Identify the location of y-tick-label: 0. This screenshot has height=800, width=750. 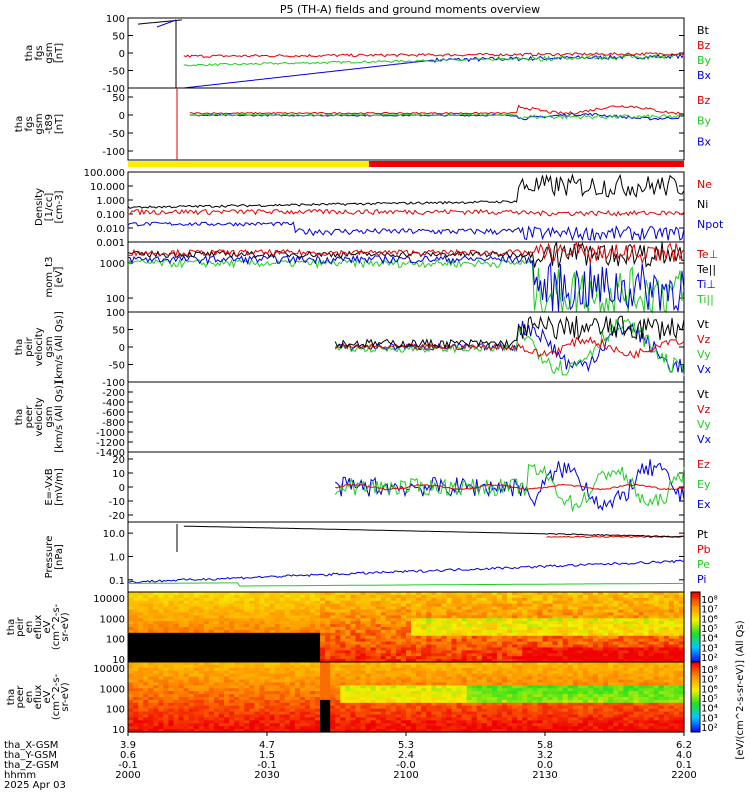
(122, 116).